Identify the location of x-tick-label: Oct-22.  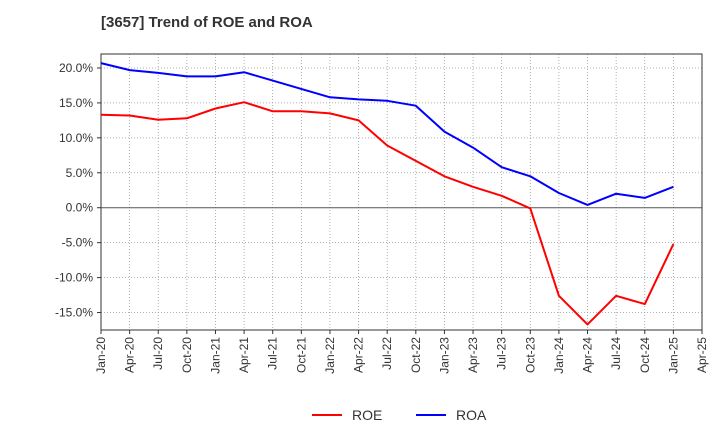
(416, 355).